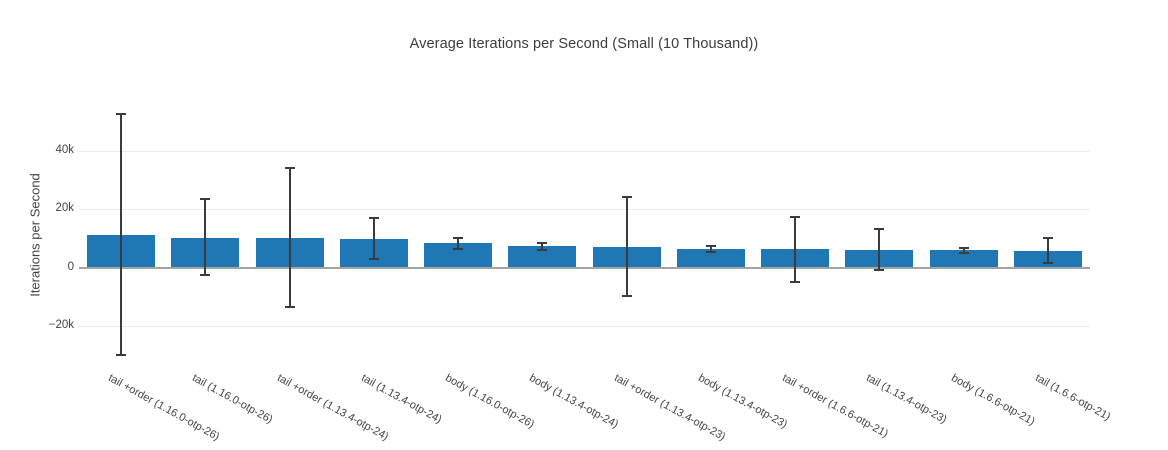 This screenshot has width=1168, height=450. Describe the element at coordinates (232, 399) in the screenshot. I see `x-tick-label: tail (1.16.0-otp-26)` at that location.